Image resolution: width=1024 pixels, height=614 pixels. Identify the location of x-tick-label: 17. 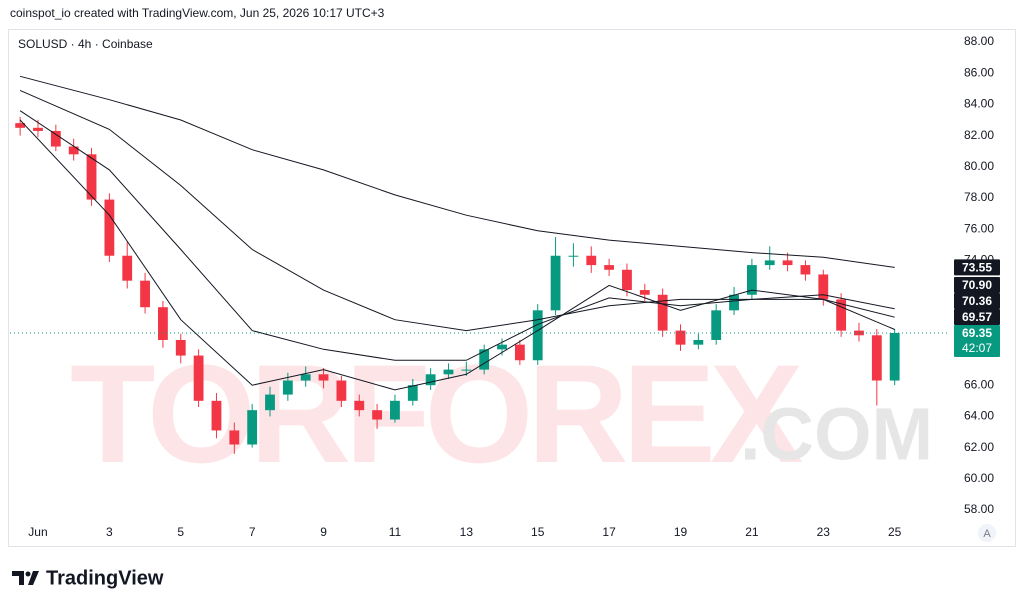
(609, 532).